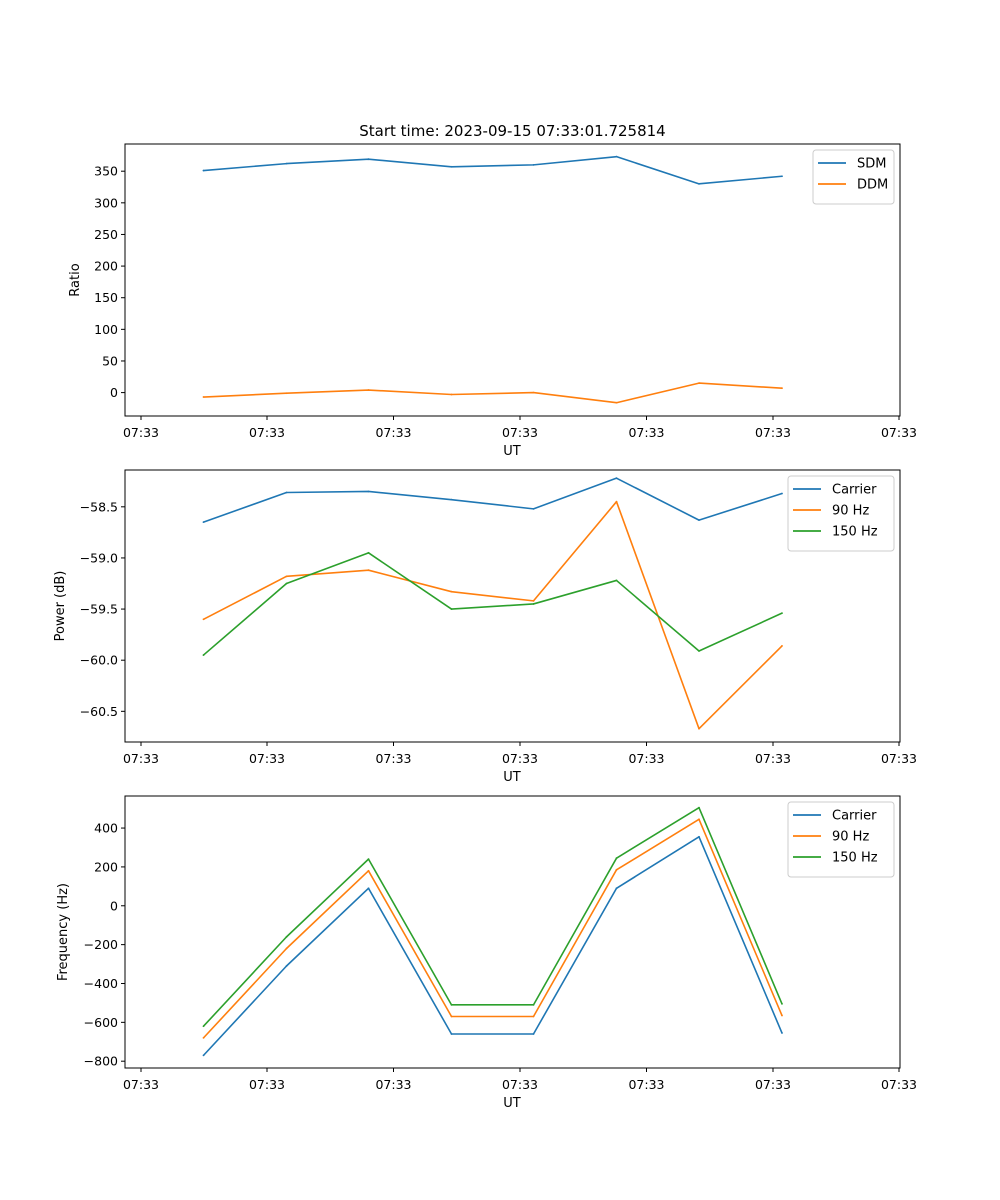 Image resolution: width=1000 pixels, height=1200 pixels. I want to click on y-tick-label: −60.5, so click(99, 711).